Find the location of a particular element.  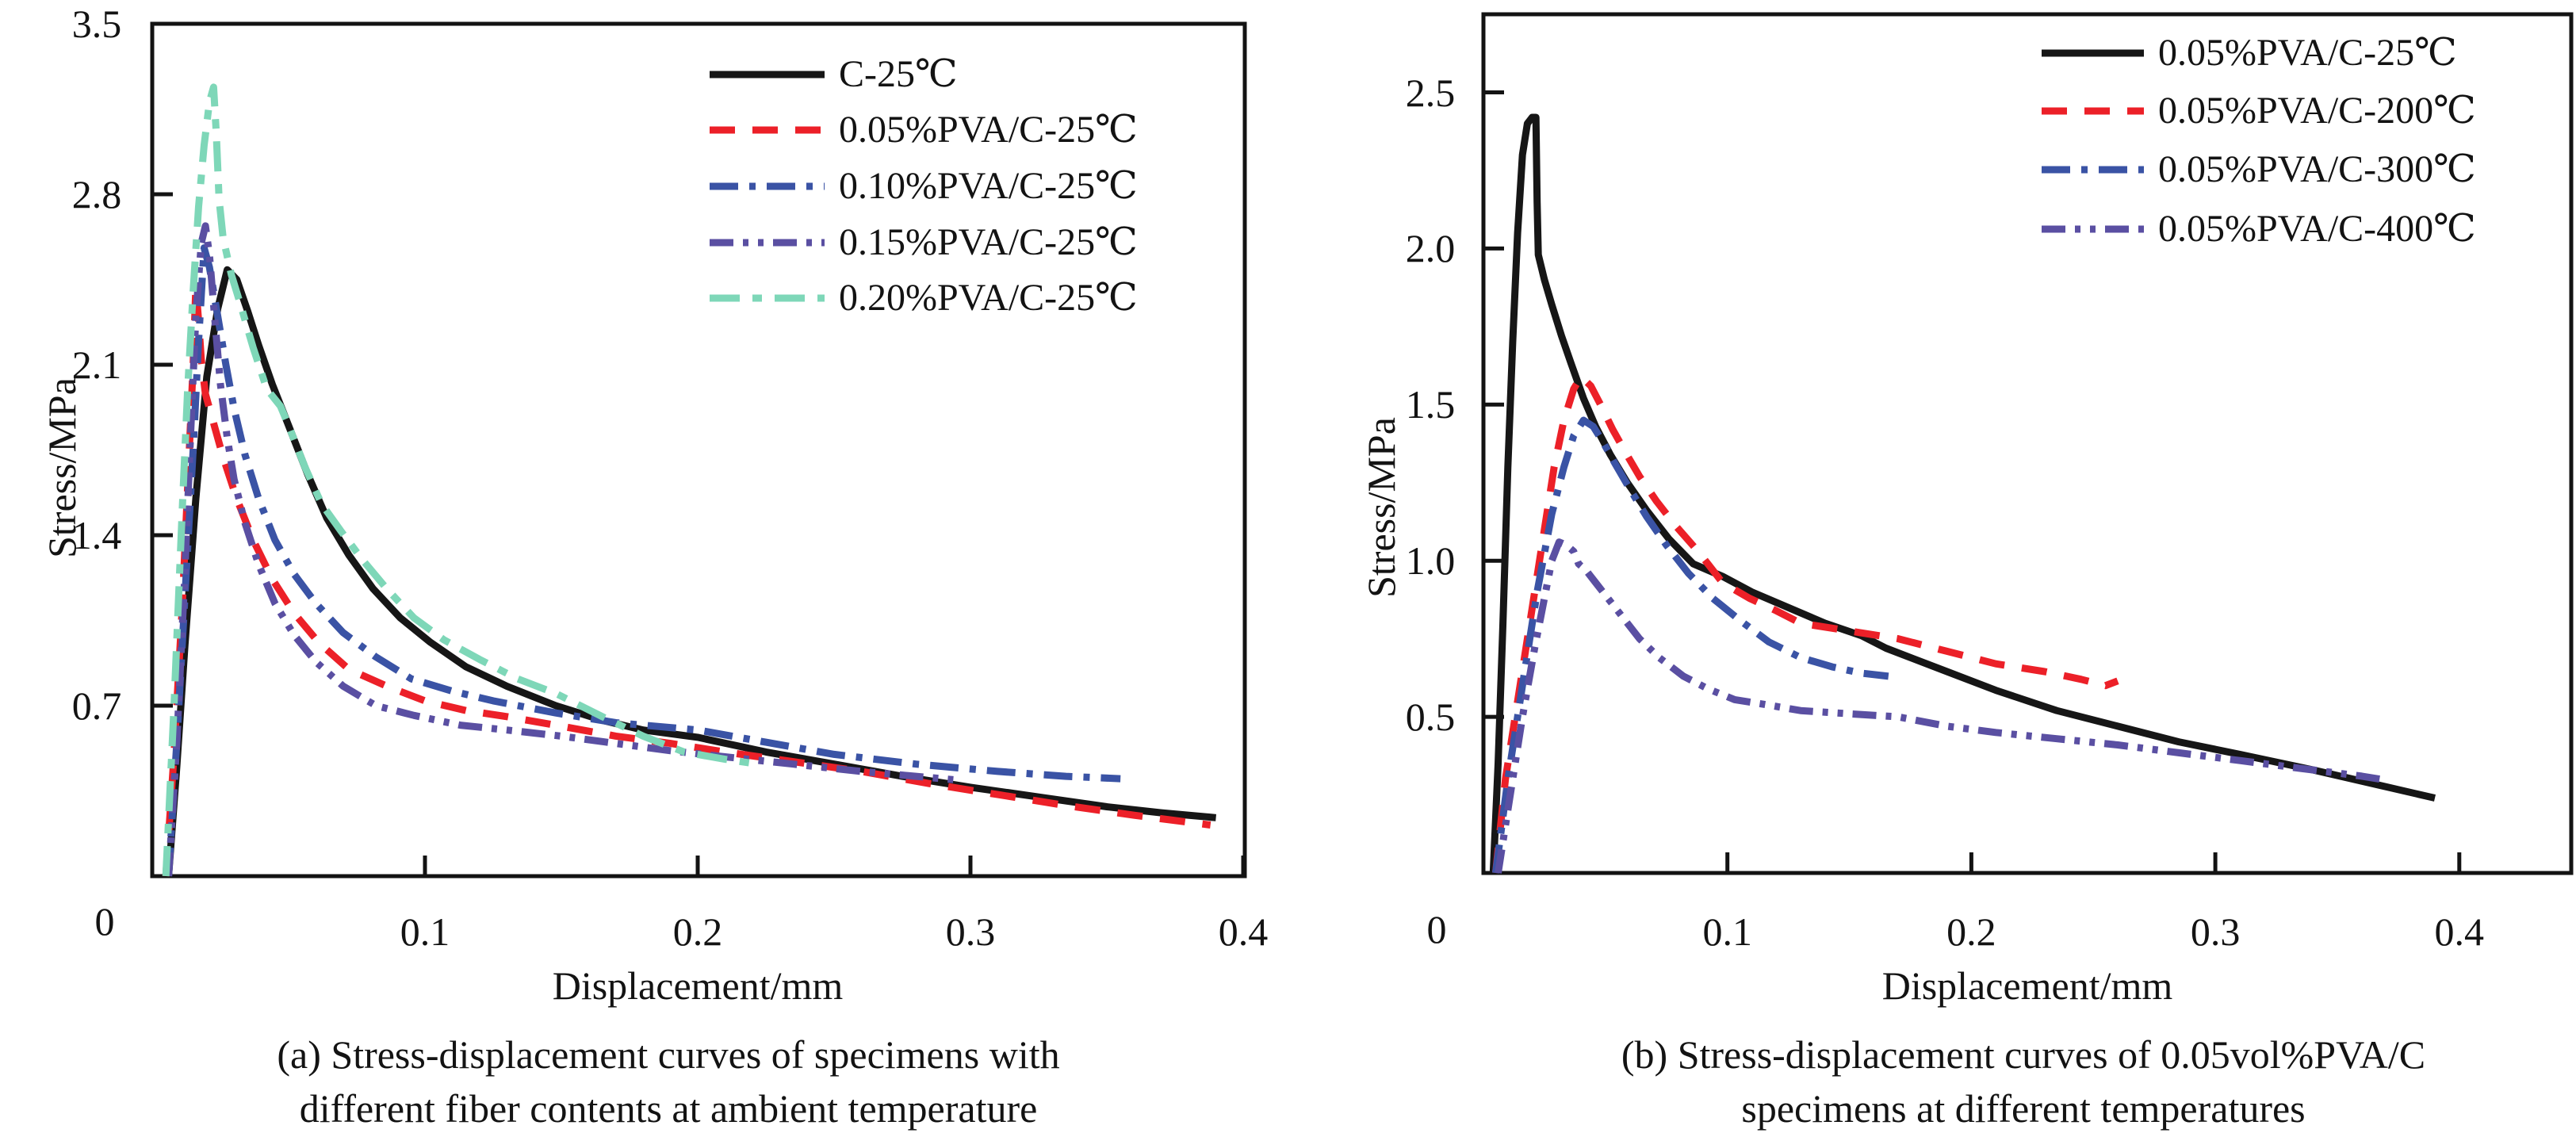

x-tick-label-b: 0.4 is located at coordinates (2459, 931).